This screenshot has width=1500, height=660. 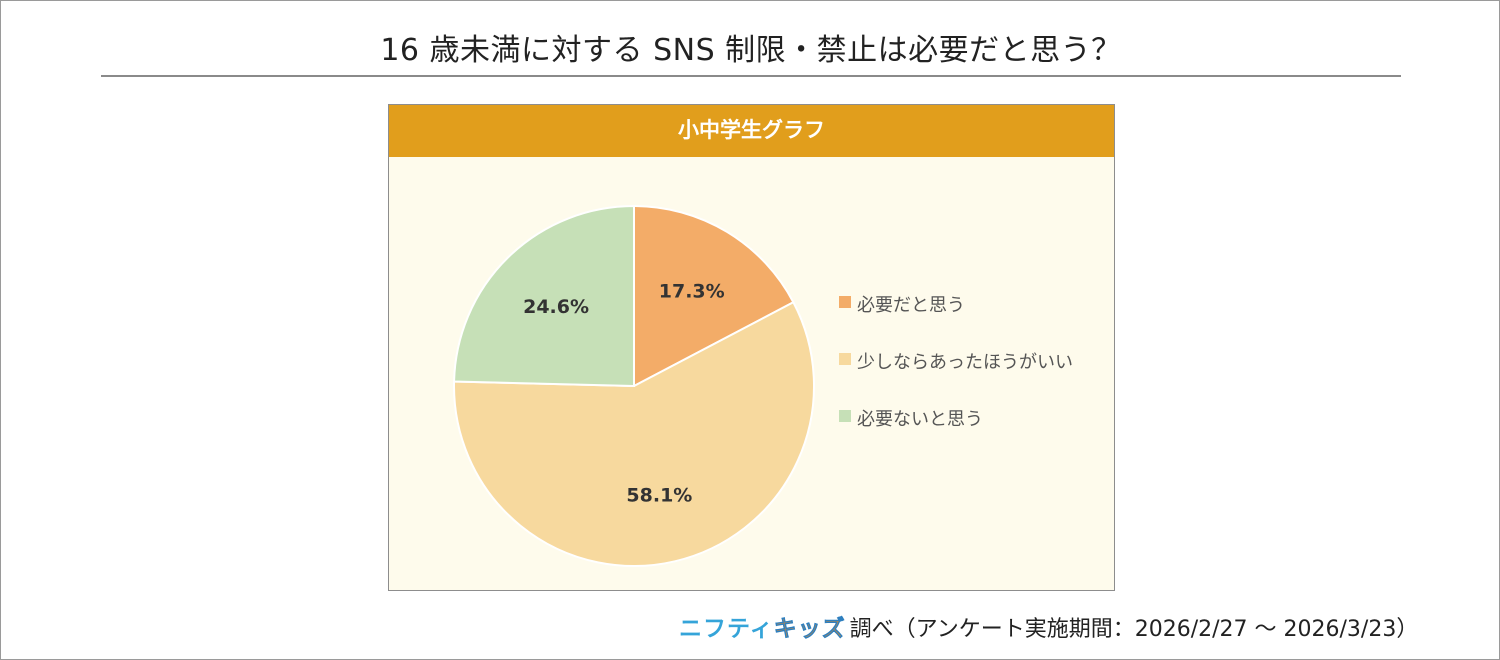 I want to click on pie-chart: 17.3% 58.1% 24.6%, so click(x=634, y=385).